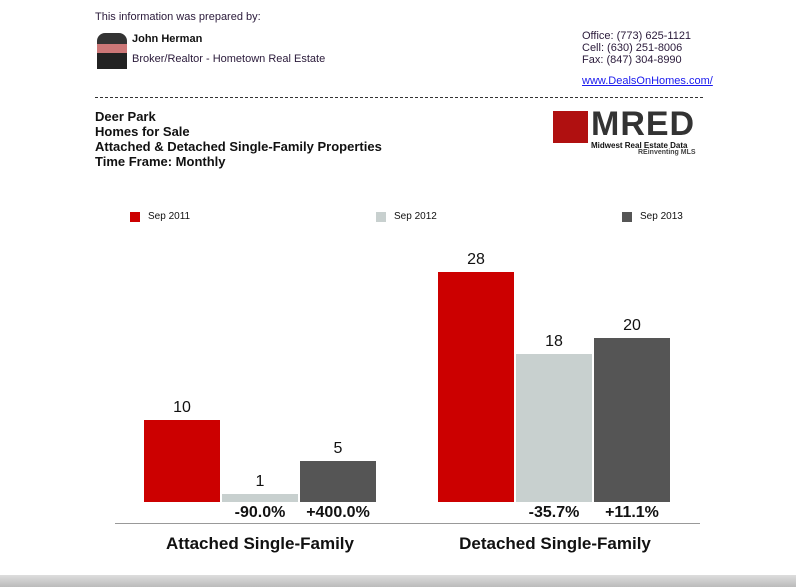  What do you see at coordinates (125, 116) in the screenshot?
I see `report-area: Deer Park` at bounding box center [125, 116].